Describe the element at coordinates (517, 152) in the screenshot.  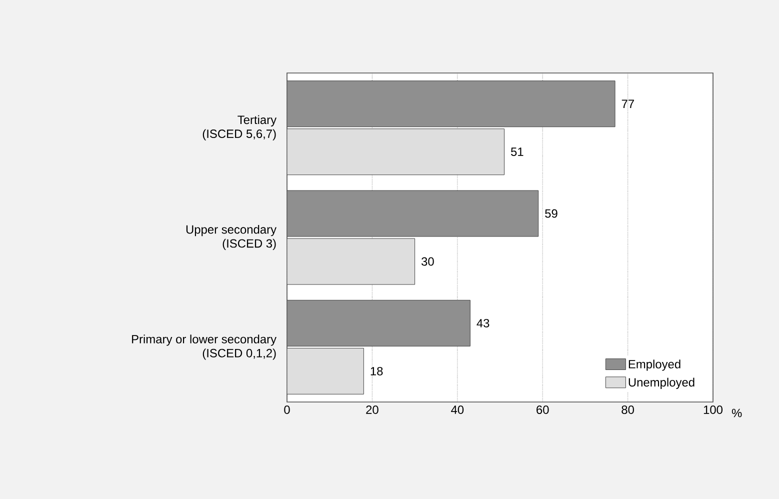
I see `data-label: 51` at that location.